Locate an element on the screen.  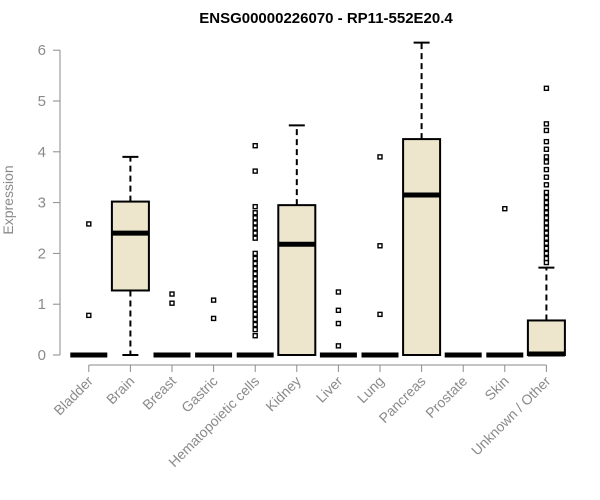
x-category-label: Skin is located at coordinates (496, 388).